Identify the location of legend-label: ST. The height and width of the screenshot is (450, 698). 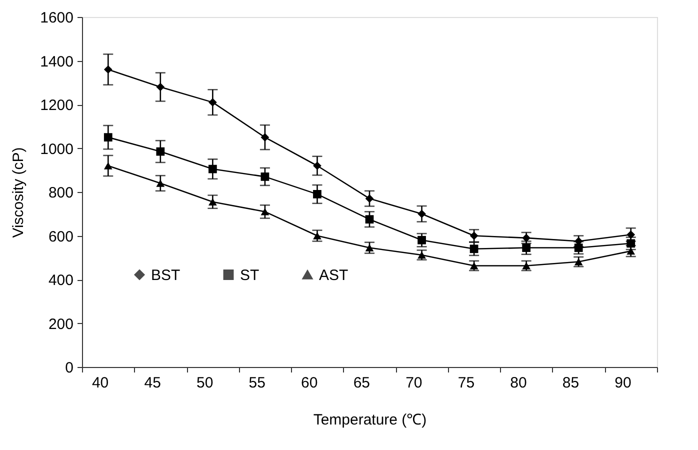
(250, 275).